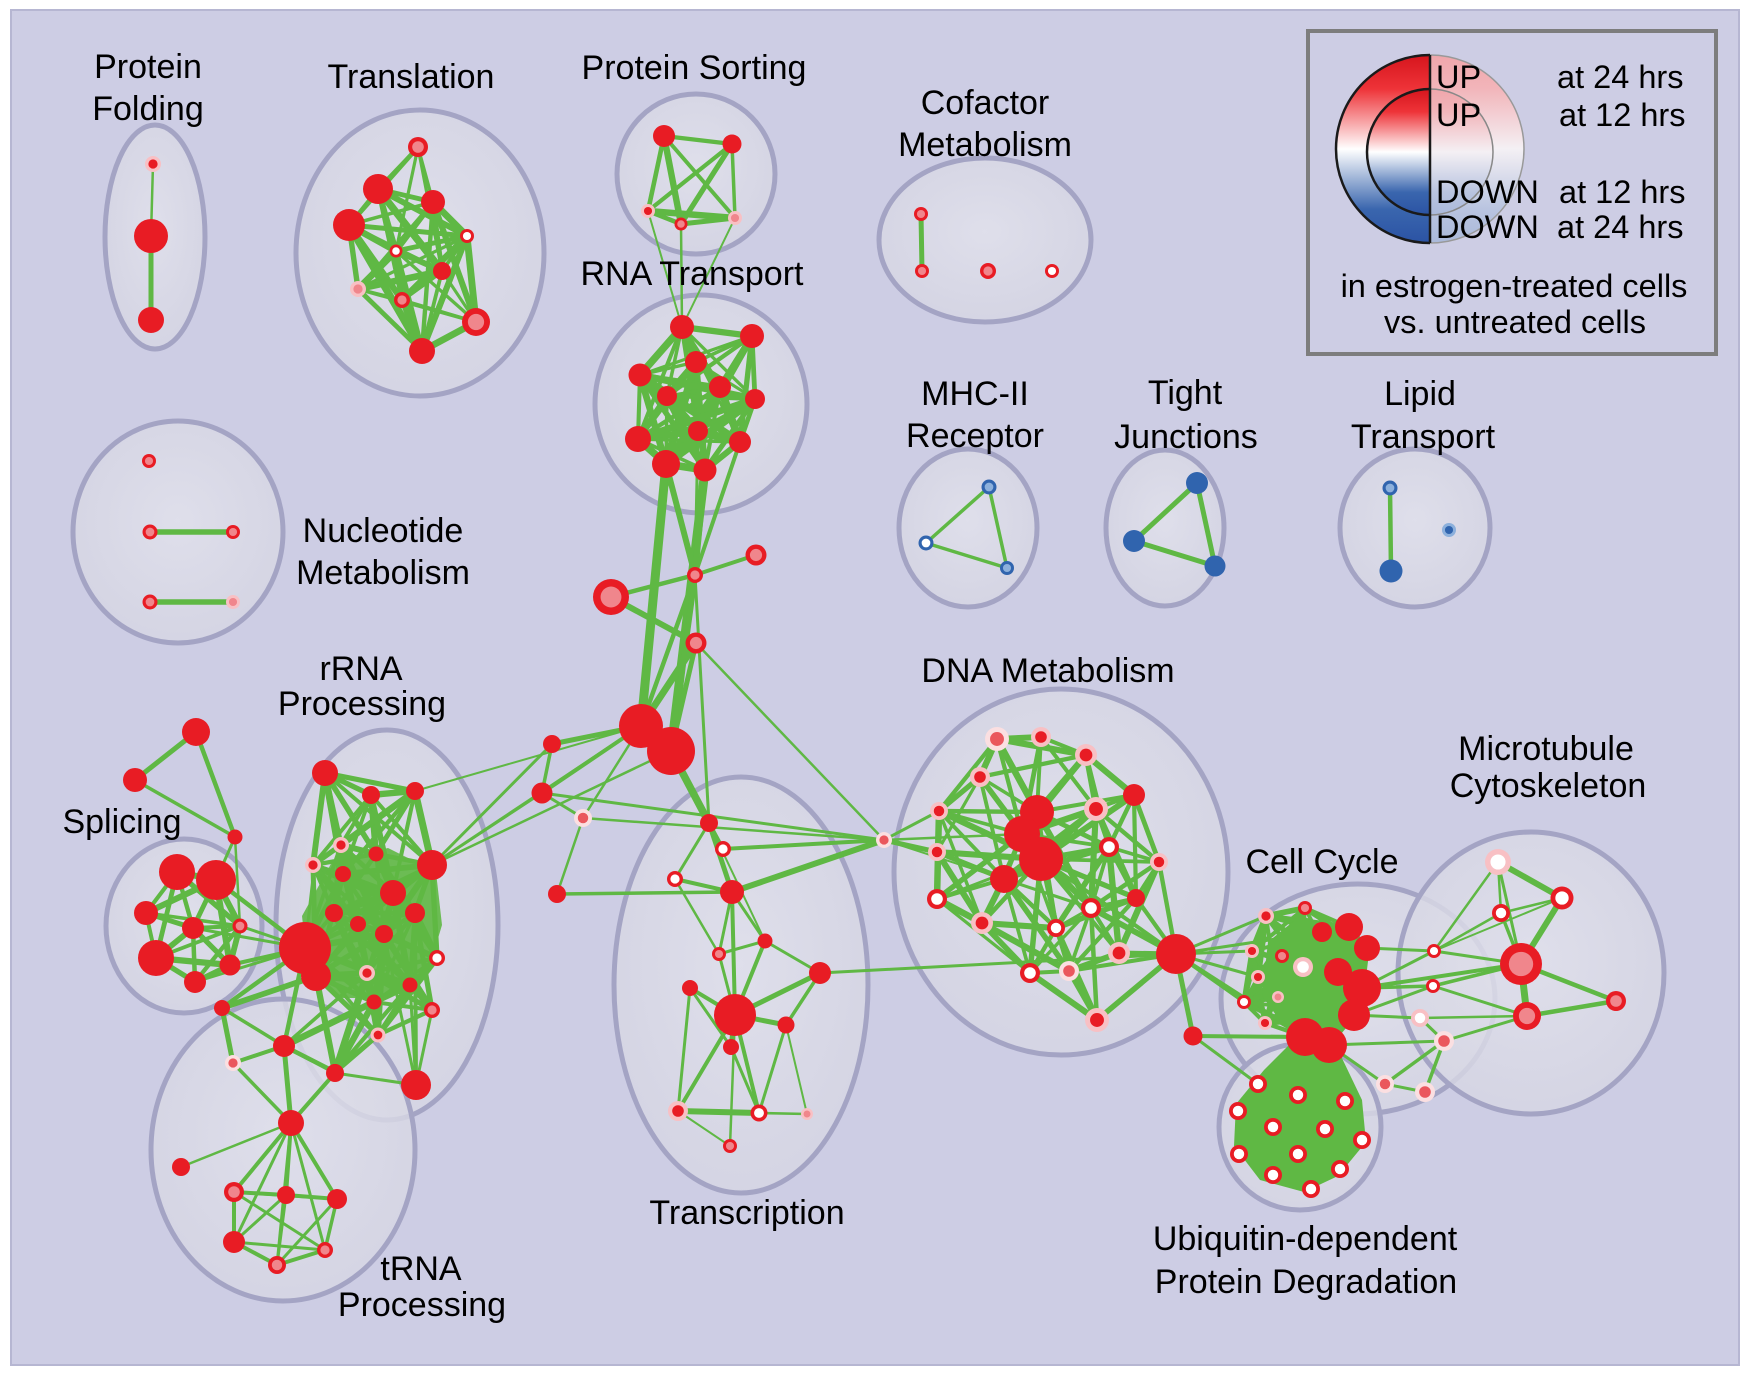 This screenshot has width=1750, height=1376. Describe the element at coordinates (1305, 1239) in the screenshot. I see `svg-text: Ubiquitin-dependent` at that location.